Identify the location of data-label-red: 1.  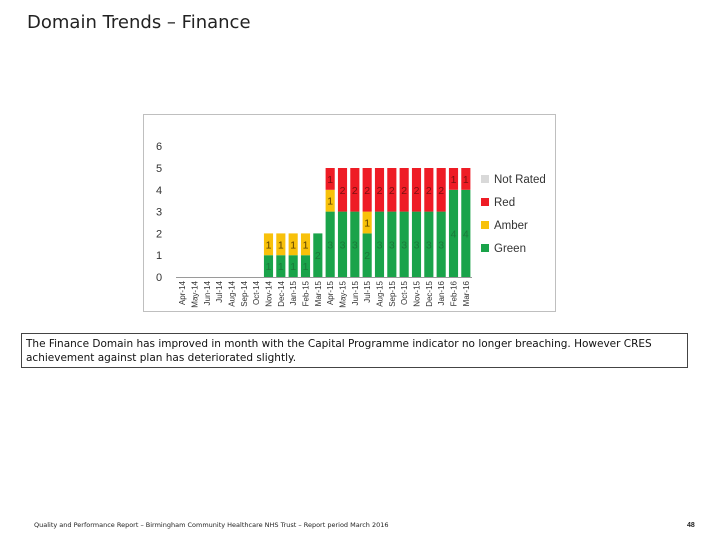
(466, 180).